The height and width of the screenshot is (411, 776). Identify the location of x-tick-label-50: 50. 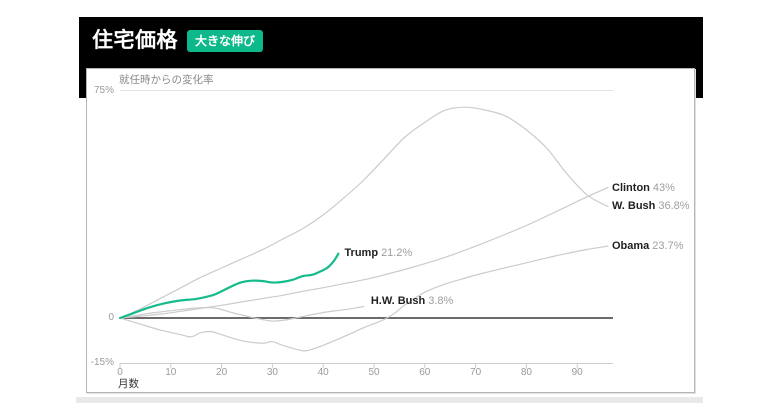
(374, 372).